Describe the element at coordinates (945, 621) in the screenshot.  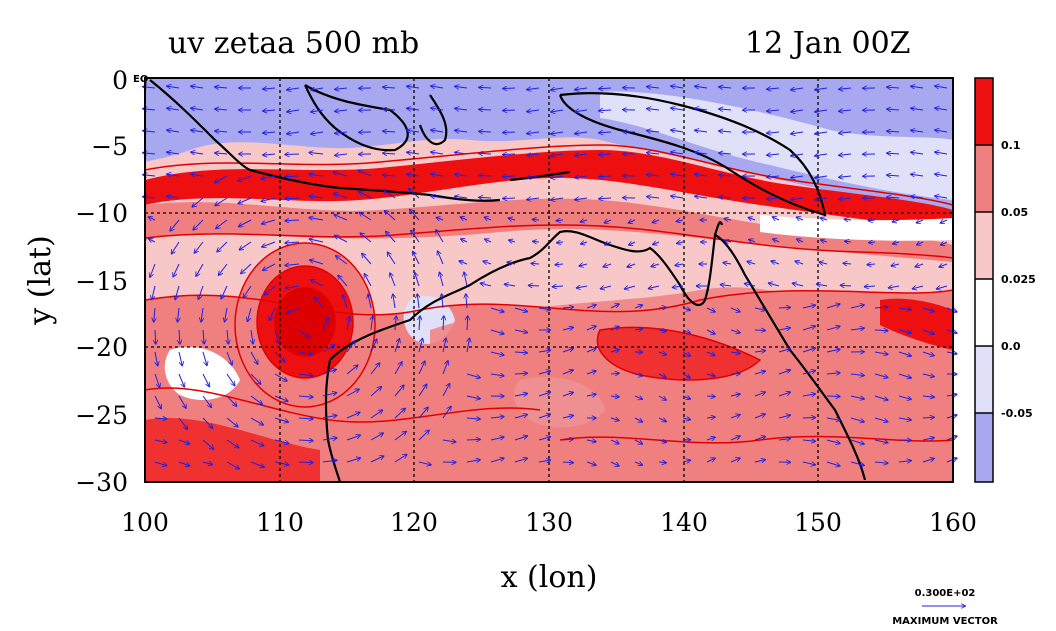
I see `vector-legend-caption: MAXIMUM VECTOR` at that location.